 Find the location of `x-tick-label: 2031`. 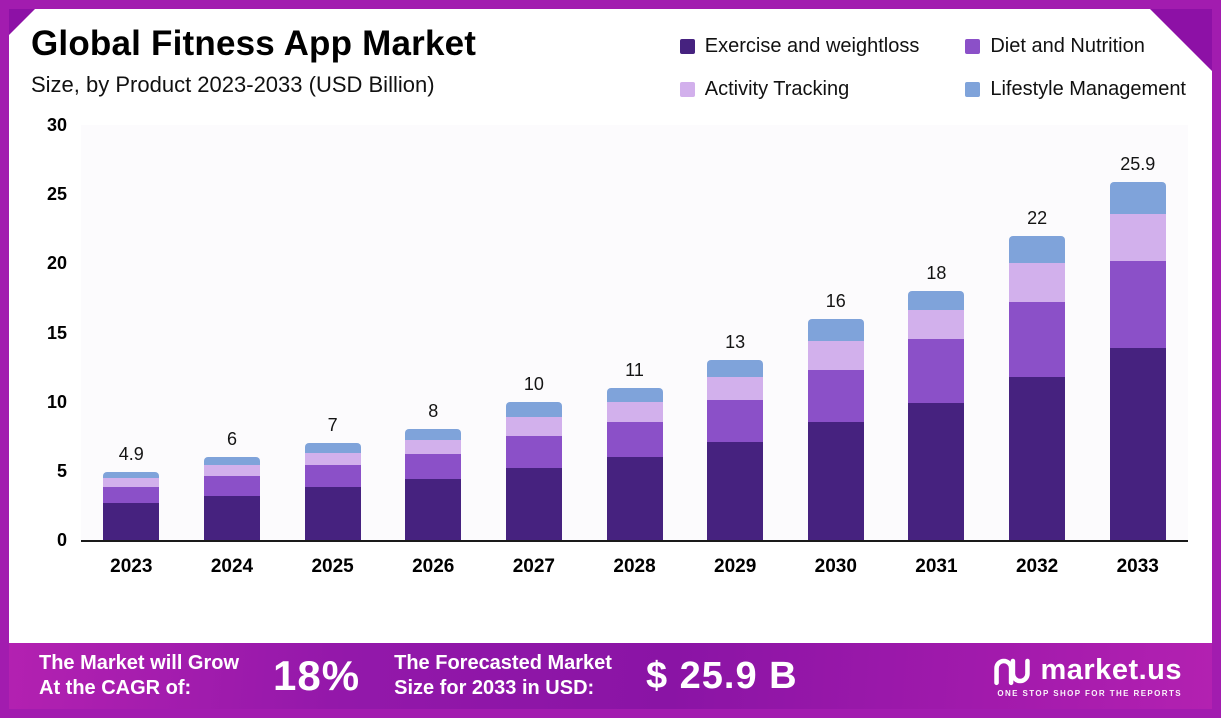

x-tick-label: 2031 is located at coordinates (936, 566).